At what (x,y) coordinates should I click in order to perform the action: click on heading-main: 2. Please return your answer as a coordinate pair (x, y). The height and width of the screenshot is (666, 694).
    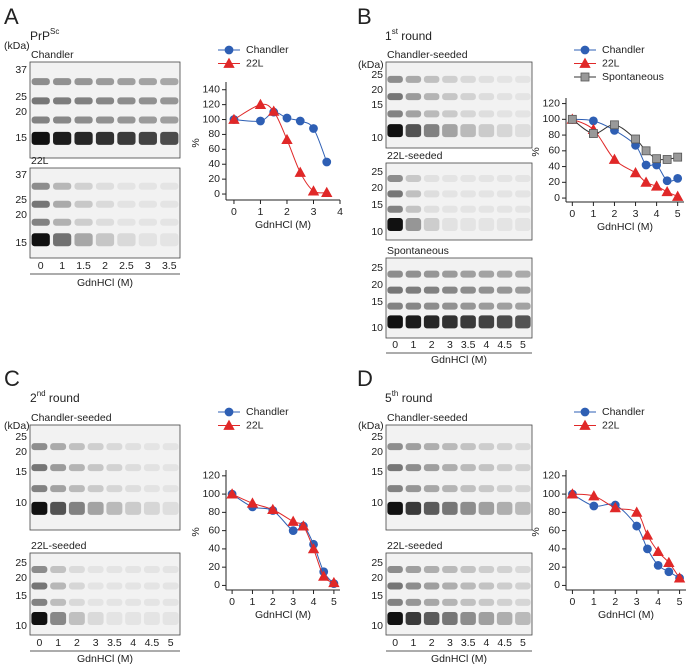
    Looking at the image, I should click on (33, 398).